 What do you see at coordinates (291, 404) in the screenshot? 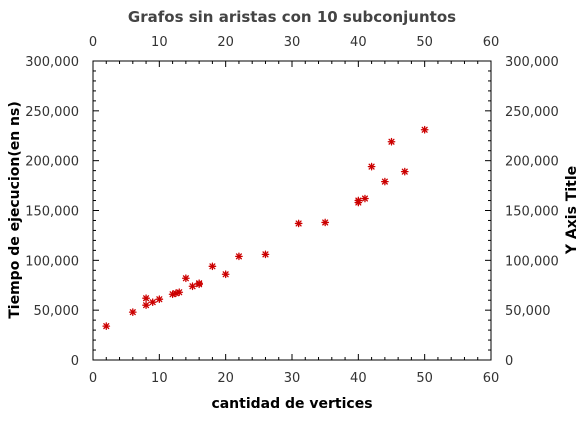
I see `x-axis-label: cantidad de vertices` at bounding box center [291, 404].